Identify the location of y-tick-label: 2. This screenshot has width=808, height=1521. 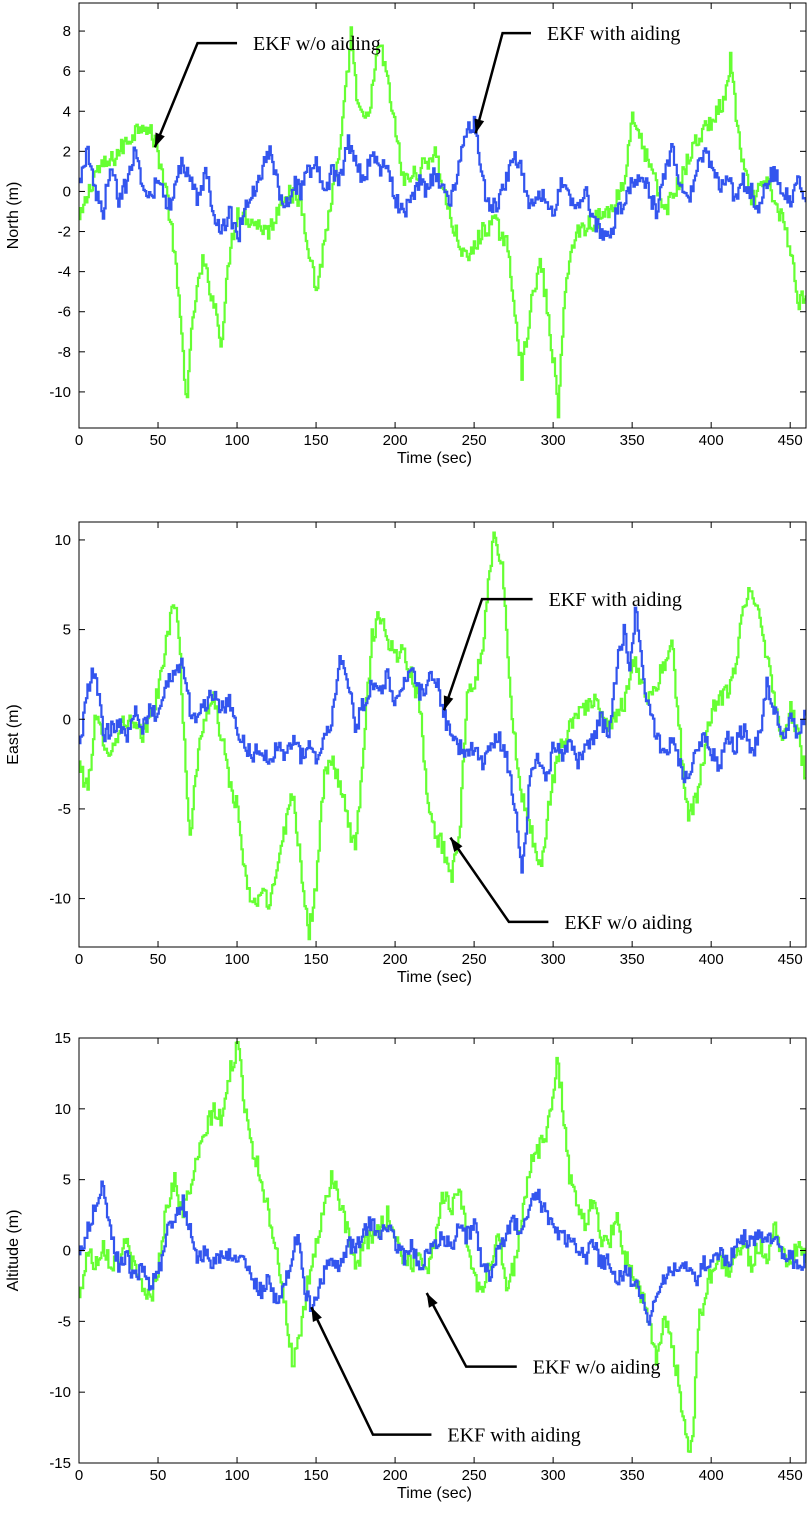
(67, 151).